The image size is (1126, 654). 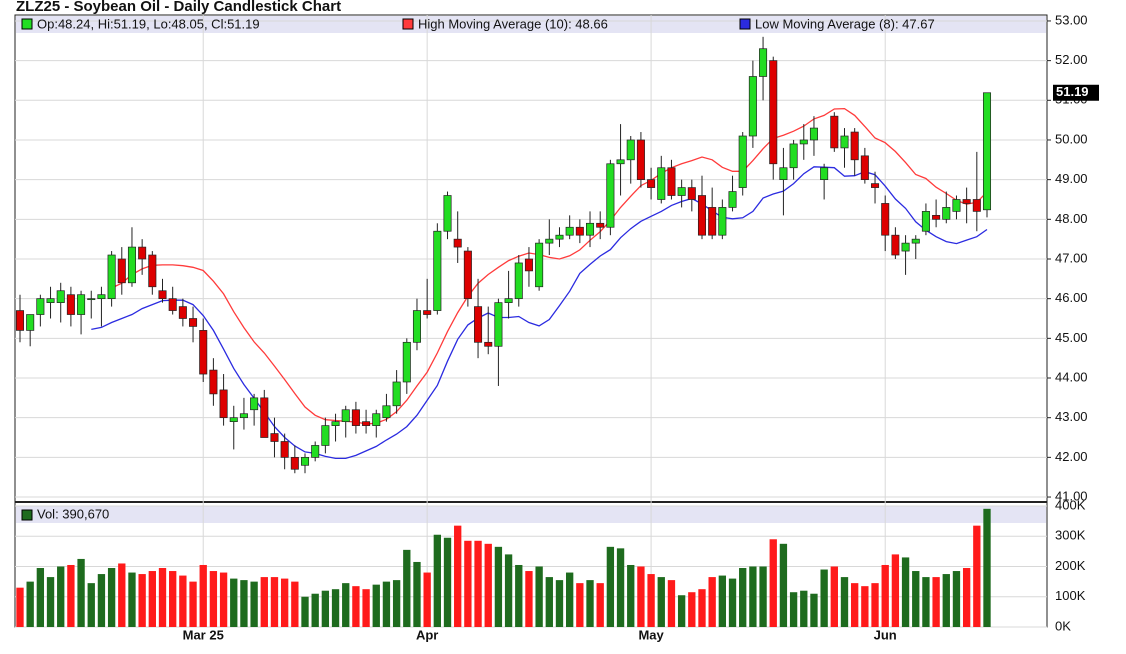 I want to click on legend-ohlc: Op:48.24, Hi:51.19, Lo:48.05, Cl:51.19, so click(x=148, y=23).